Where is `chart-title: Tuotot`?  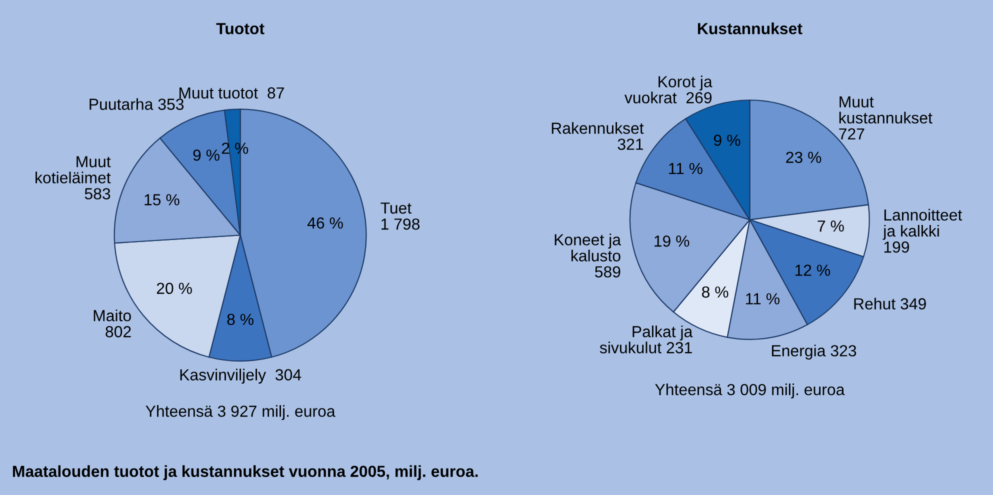 chart-title: Tuotot is located at coordinates (240, 28).